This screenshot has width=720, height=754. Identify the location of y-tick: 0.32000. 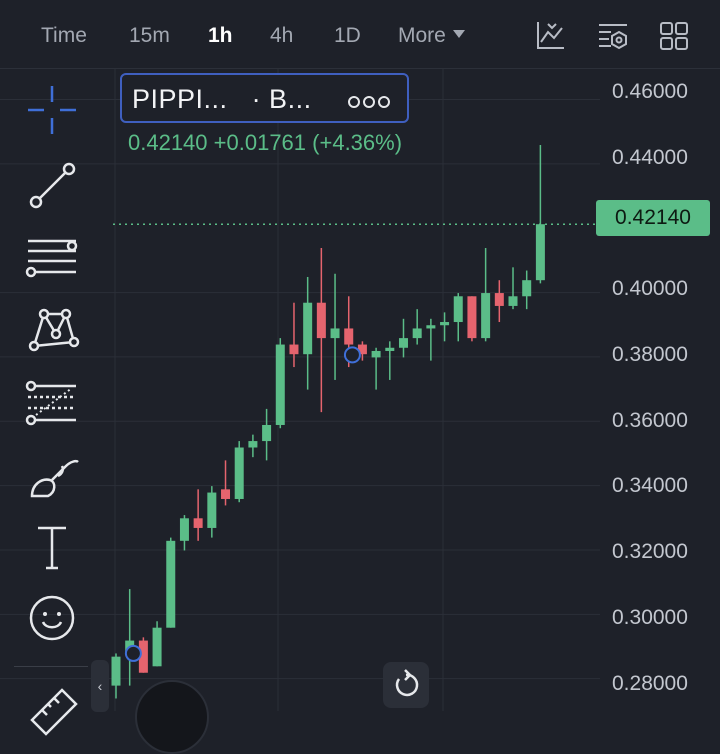
(650, 551).